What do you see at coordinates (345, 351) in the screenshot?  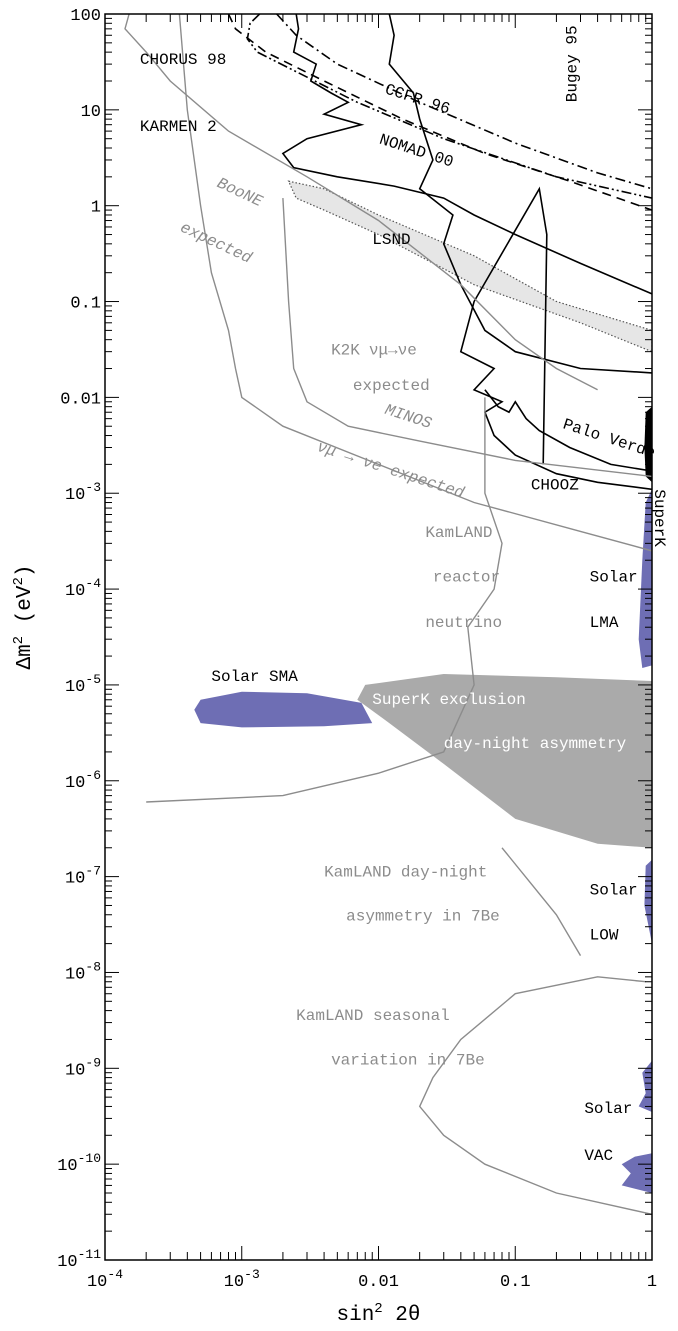 I see `annotation-k2k-8: K2K` at bounding box center [345, 351].